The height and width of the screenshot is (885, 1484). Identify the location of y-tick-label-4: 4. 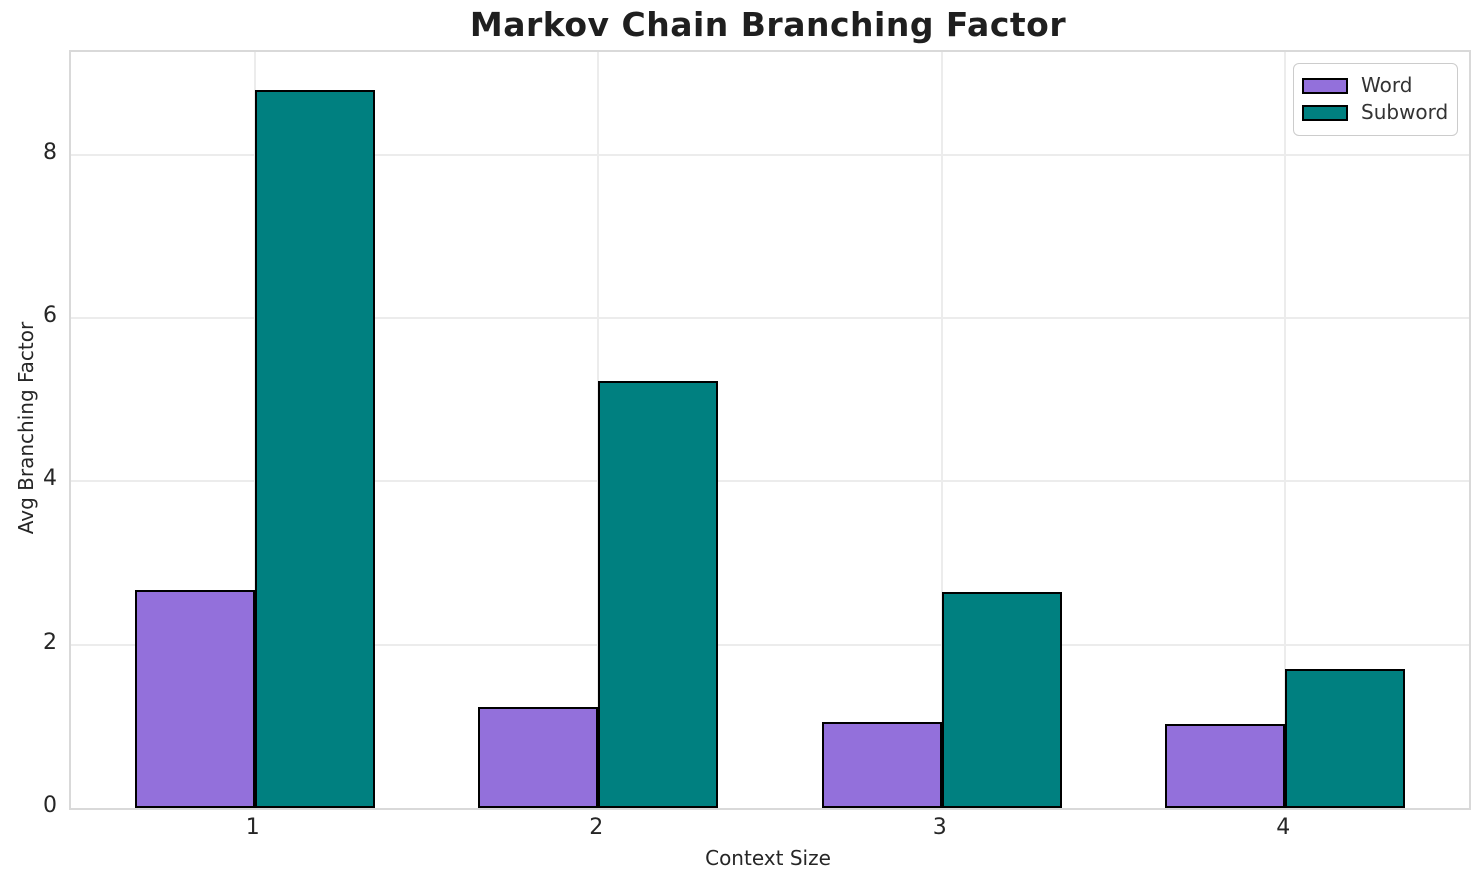
(50, 479).